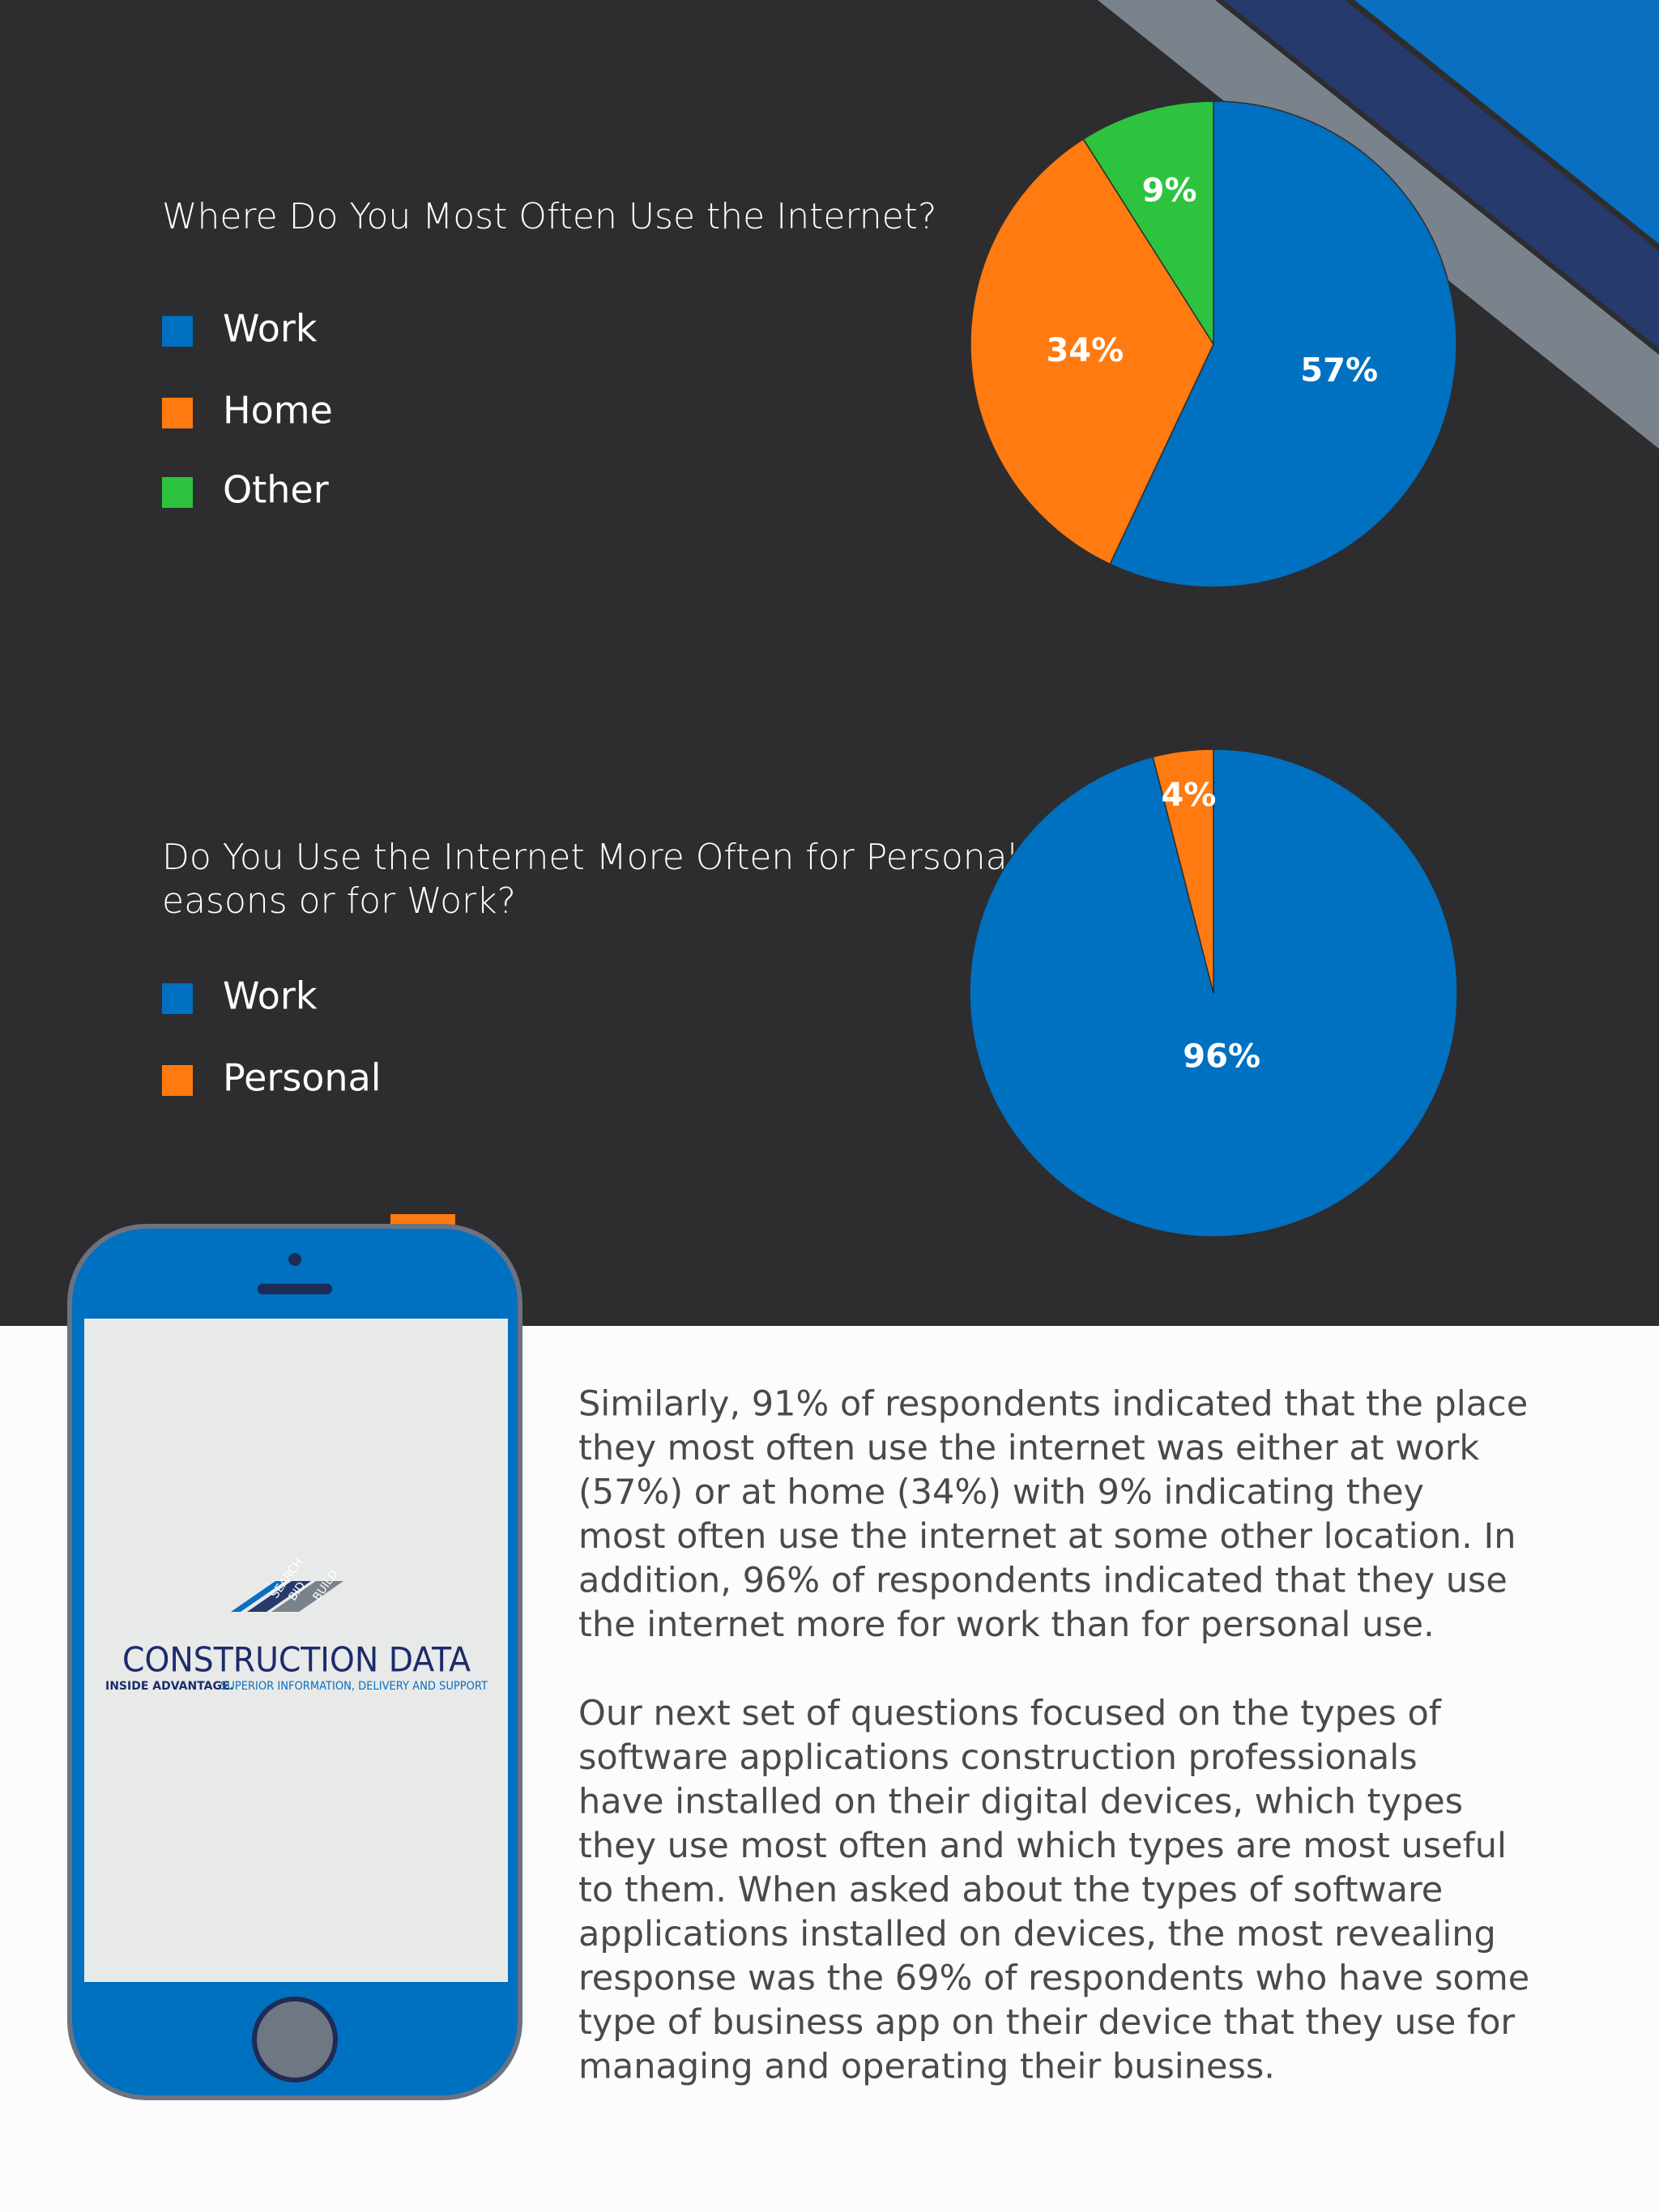  What do you see at coordinates (295, 1289) in the screenshot?
I see `phone-speaker` at bounding box center [295, 1289].